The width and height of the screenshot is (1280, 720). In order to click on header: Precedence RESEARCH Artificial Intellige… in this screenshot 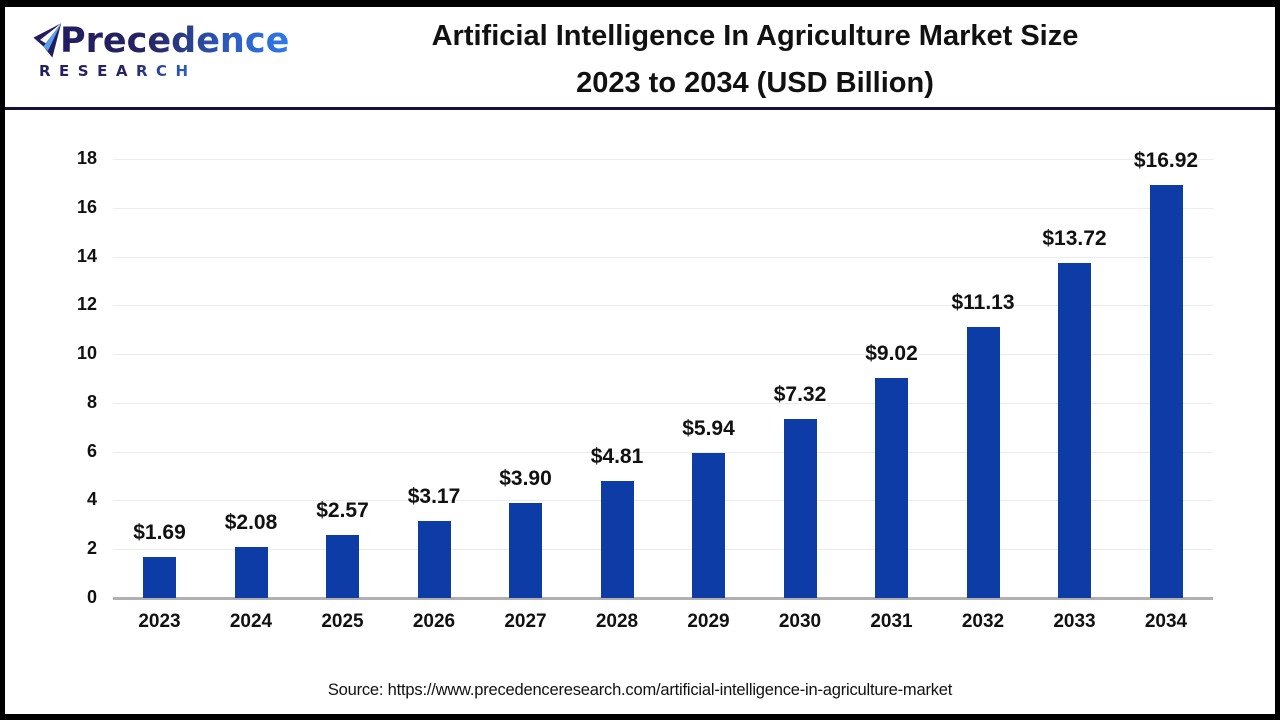, I will do `click(640, 58)`.